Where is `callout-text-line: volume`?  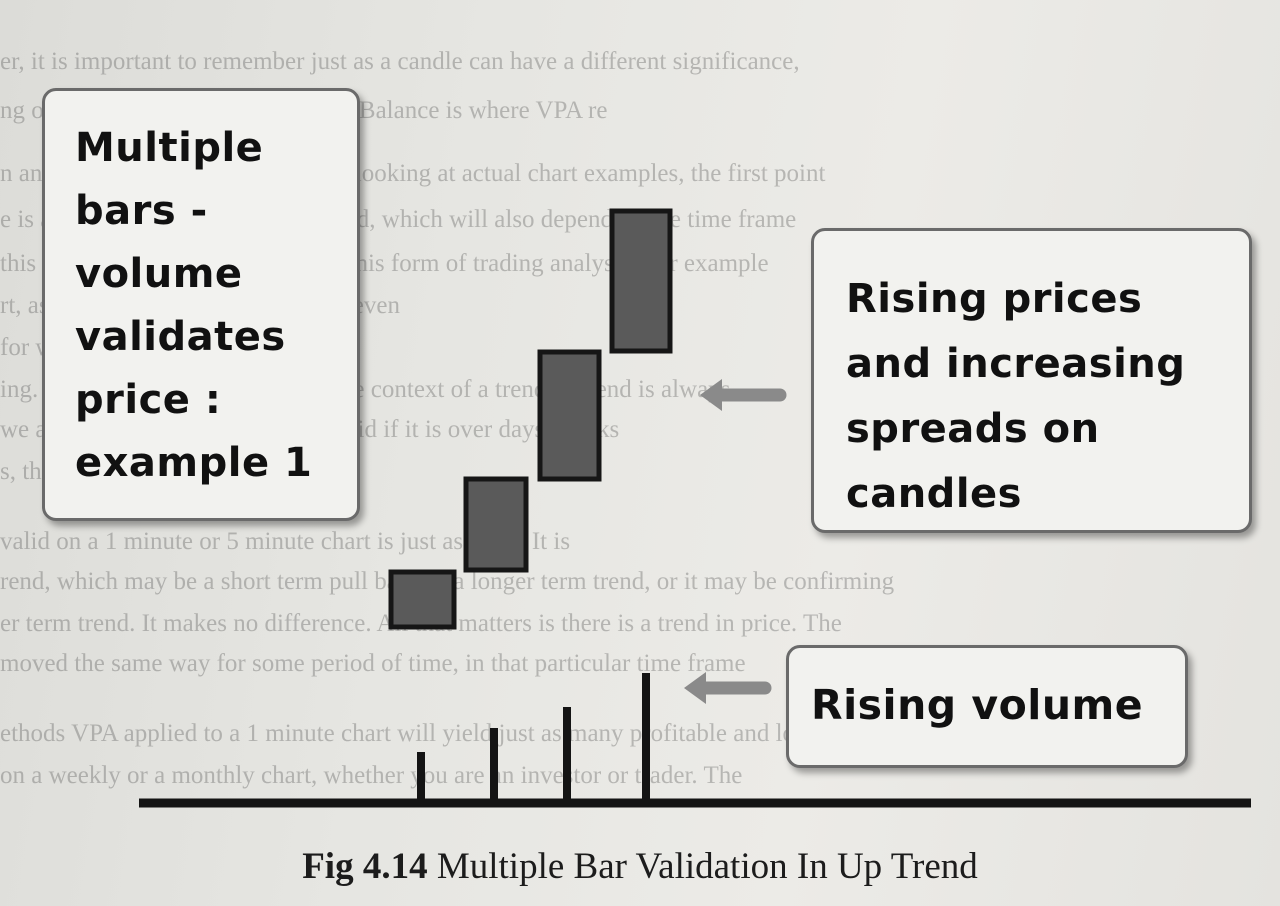 callout-text-line: volume is located at coordinates (159, 274).